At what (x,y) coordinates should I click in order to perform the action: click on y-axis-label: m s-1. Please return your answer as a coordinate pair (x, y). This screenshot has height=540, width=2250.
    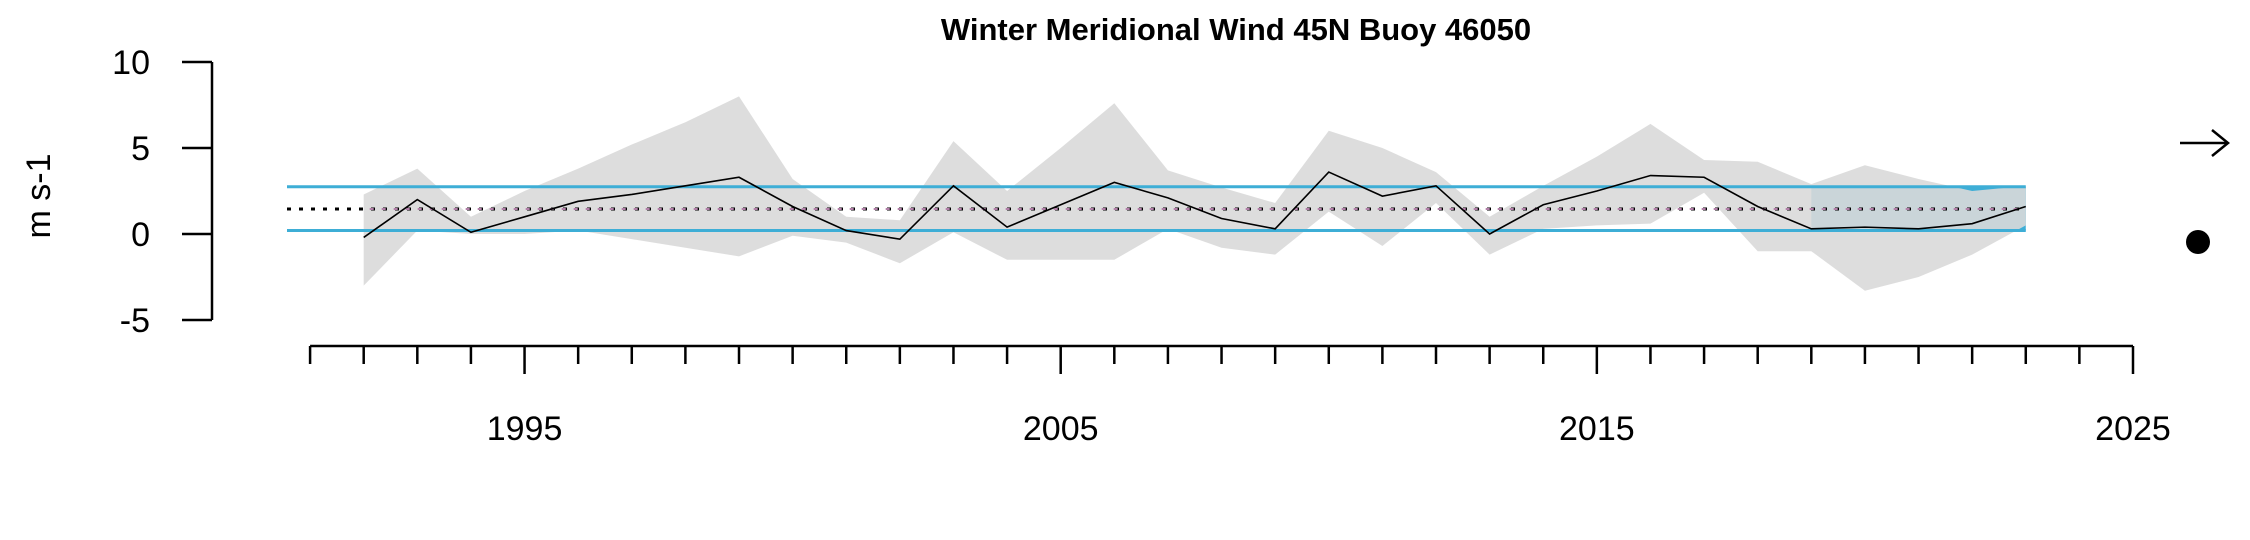
    Looking at the image, I should click on (39, 196).